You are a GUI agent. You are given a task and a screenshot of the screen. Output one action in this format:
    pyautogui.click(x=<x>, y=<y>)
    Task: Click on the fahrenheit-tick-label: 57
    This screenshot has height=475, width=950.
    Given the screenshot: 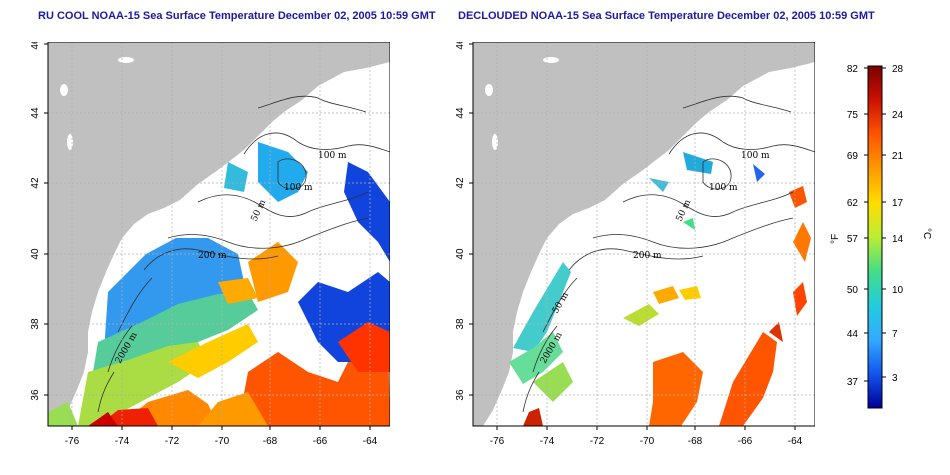 What is the action you would take?
    pyautogui.click(x=853, y=239)
    